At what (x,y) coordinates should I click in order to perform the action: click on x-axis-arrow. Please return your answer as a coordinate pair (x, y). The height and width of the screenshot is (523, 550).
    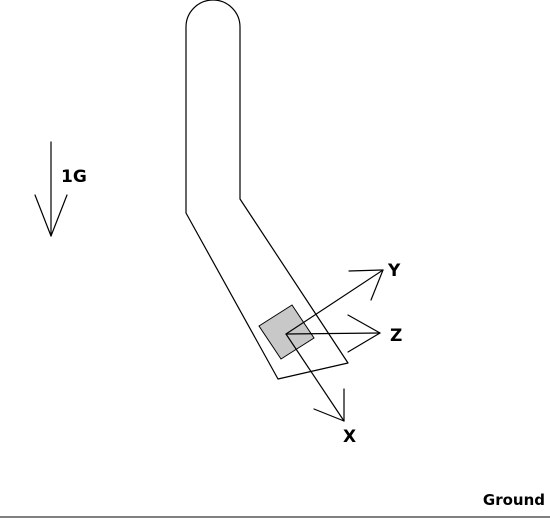
    Looking at the image, I should click on (315, 377).